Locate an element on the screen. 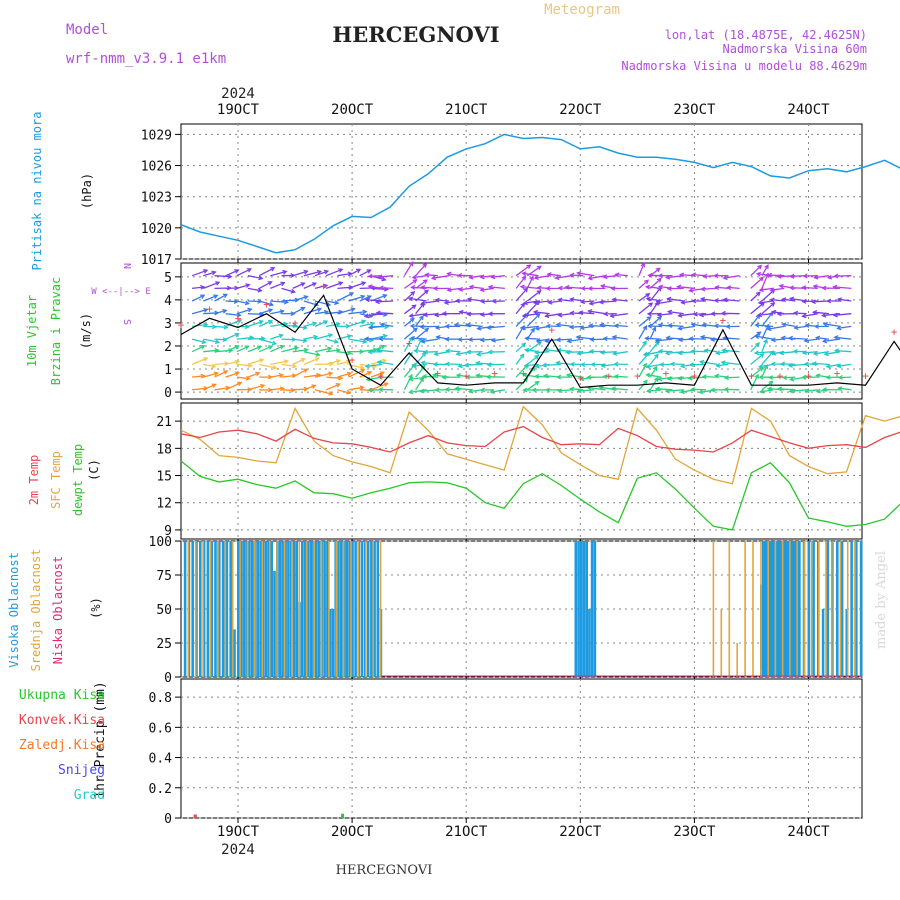  legend-graupel: Grad is located at coordinates (89, 795).